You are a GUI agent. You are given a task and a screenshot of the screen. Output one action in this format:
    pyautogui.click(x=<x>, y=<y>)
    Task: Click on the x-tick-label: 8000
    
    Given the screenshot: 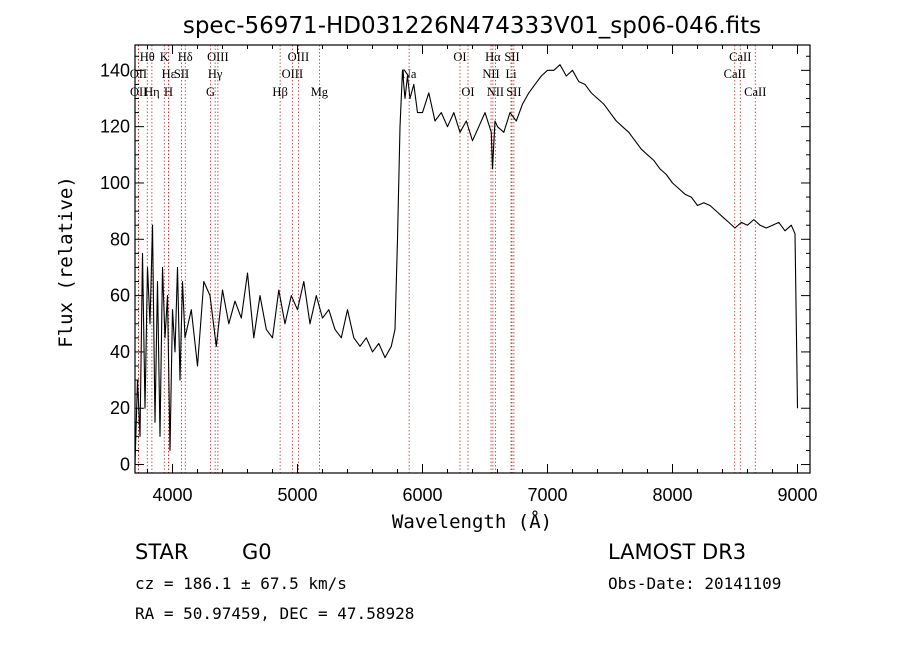 What is the action you would take?
    pyautogui.click(x=672, y=495)
    